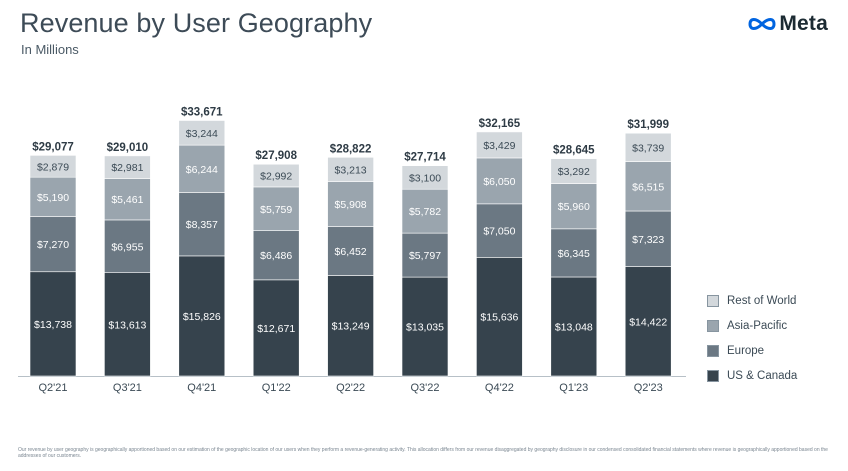 The image size is (848, 471). I want to click on data-label-us-canada-q2-22: $13,249, so click(351, 327).